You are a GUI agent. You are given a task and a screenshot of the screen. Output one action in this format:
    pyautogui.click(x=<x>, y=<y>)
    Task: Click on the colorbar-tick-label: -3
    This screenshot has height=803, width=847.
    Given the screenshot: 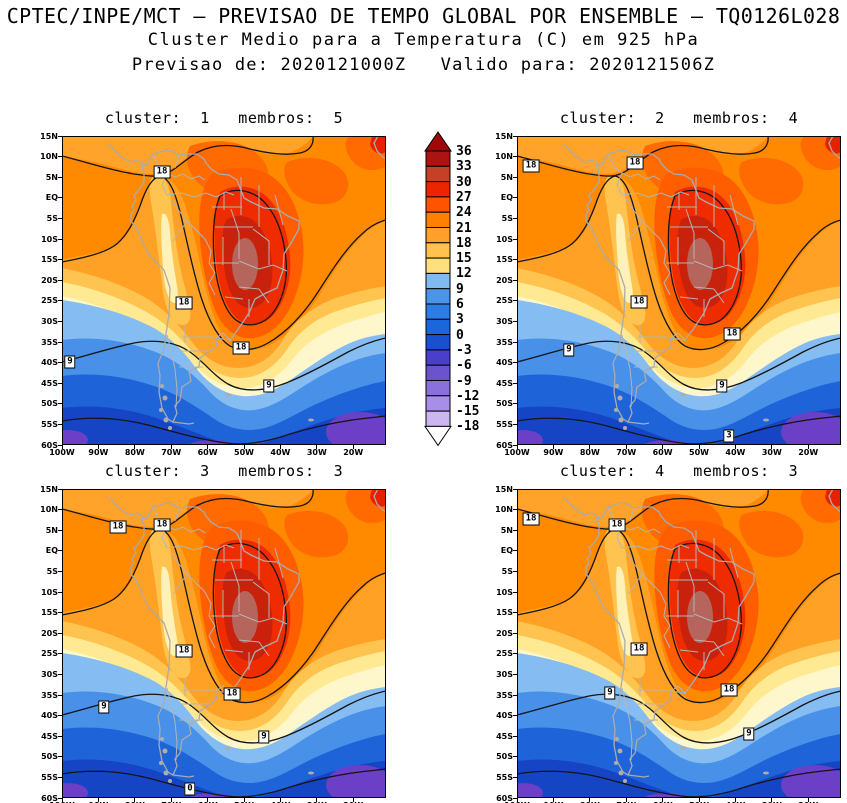 What is the action you would take?
    pyautogui.click(x=464, y=350)
    